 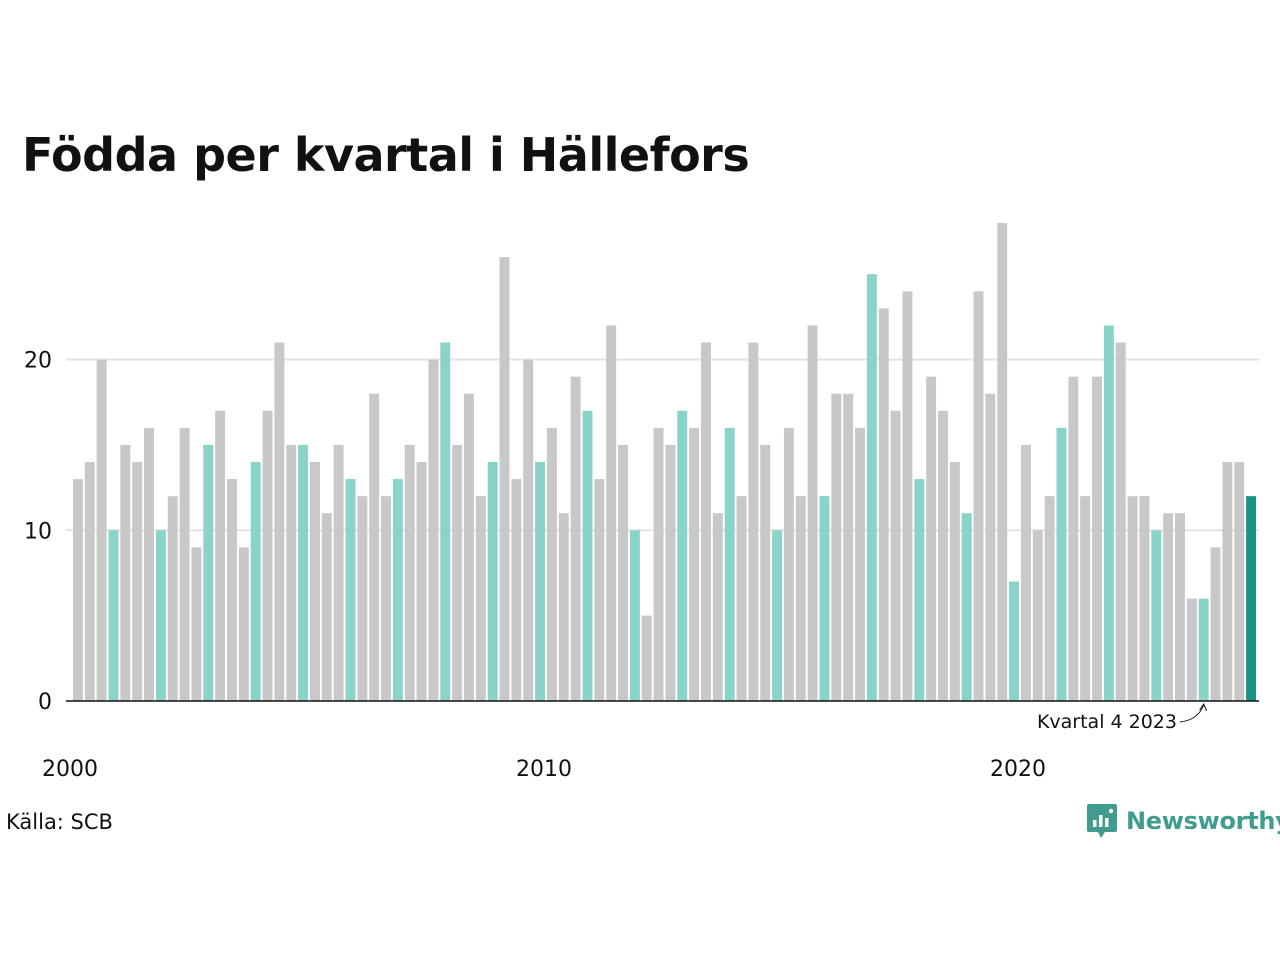 I want to click on x-tick-label: 2000, so click(x=70, y=769).